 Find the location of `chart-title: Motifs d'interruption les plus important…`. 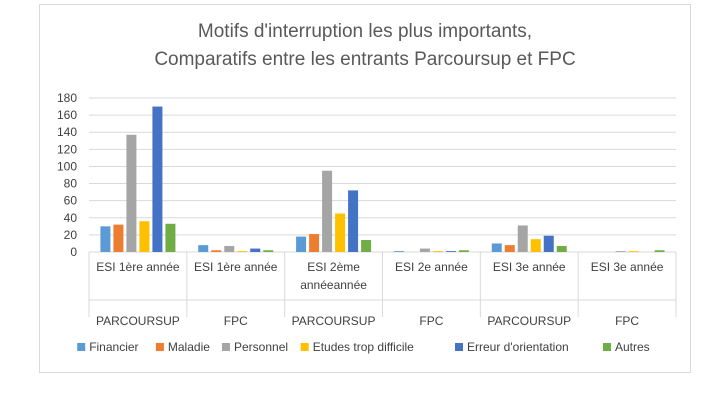

chart-title: Motifs d'interruption les plus important… is located at coordinates (364, 45).